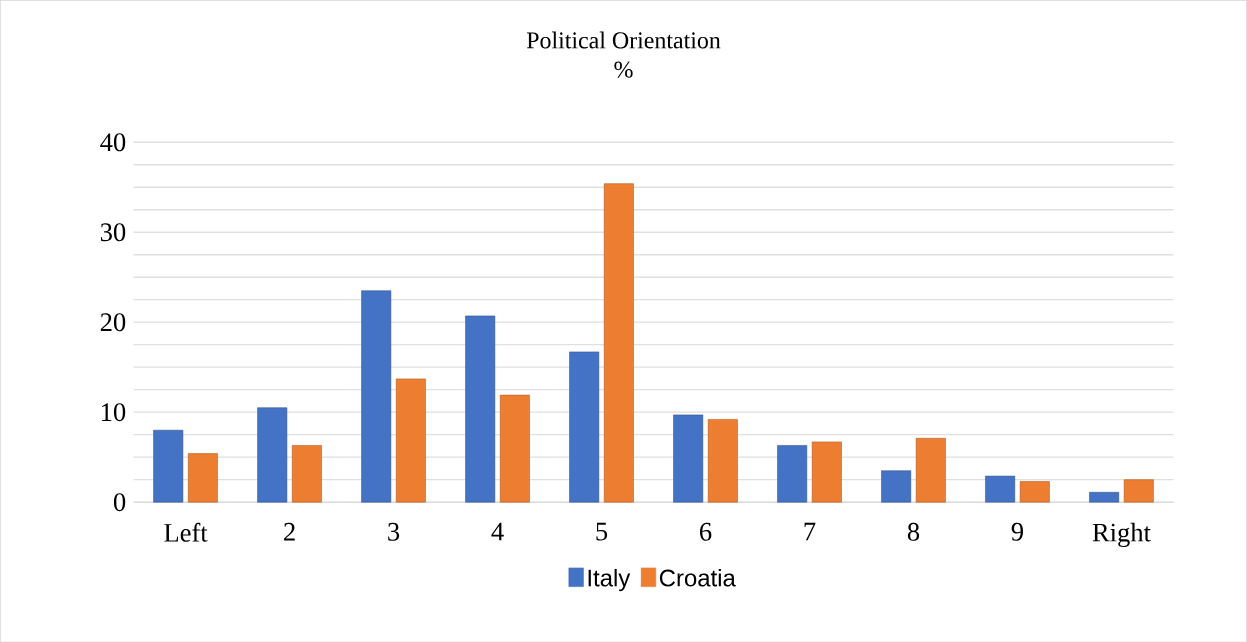  I want to click on x-tick-label: 2, so click(289, 531).